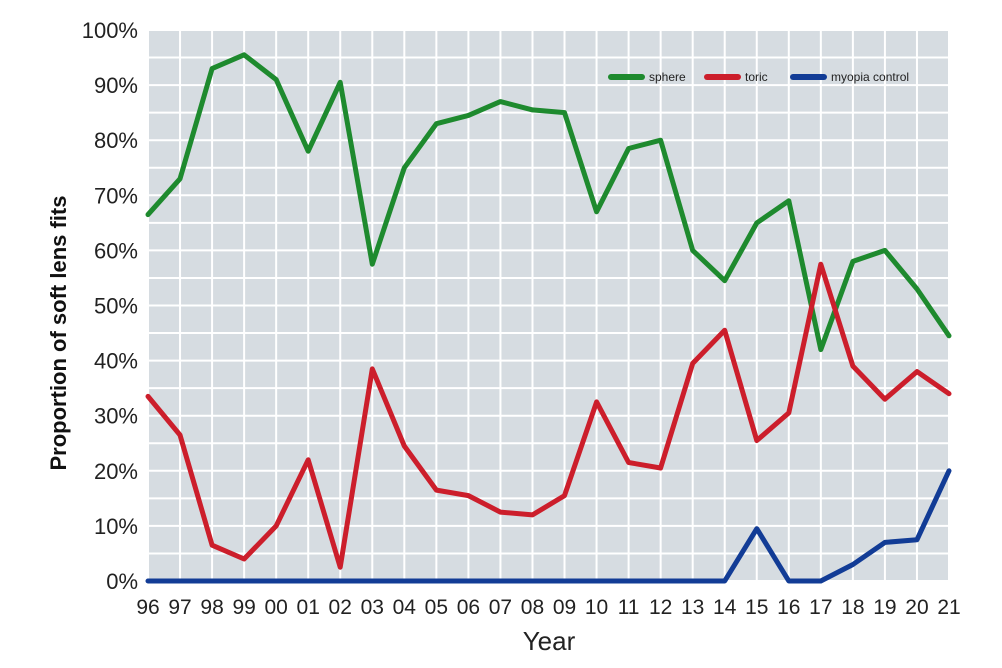 Image resolution: width=1002 pixels, height=668 pixels. I want to click on x-tick-label: 16, so click(788, 607).